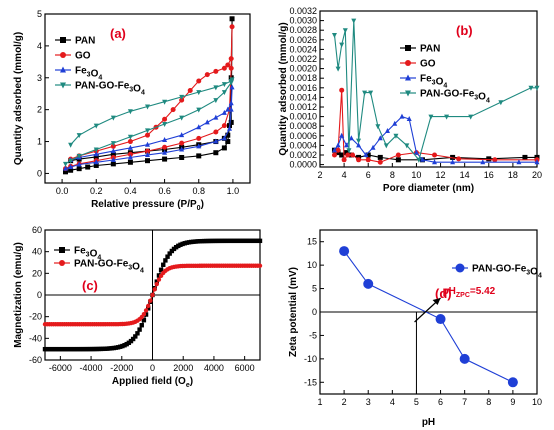  What do you see at coordinates (303, 59) in the screenshot?
I see `y-tick-label: 0.0022` at bounding box center [303, 59].